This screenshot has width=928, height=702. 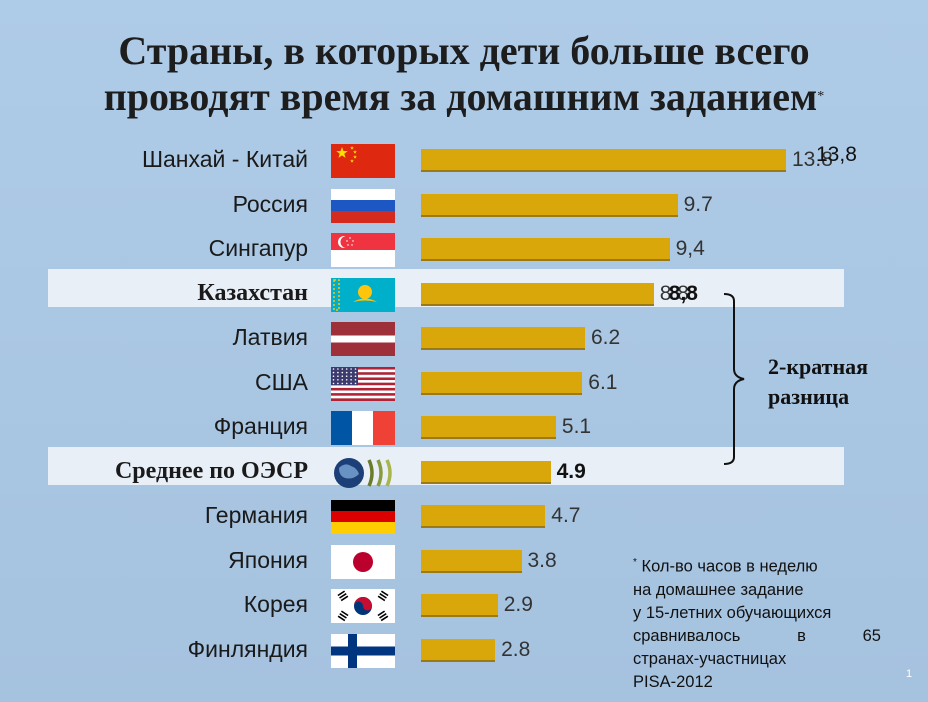 What do you see at coordinates (247, 648) in the screenshot?
I see `category-label: Финляндия` at bounding box center [247, 648].